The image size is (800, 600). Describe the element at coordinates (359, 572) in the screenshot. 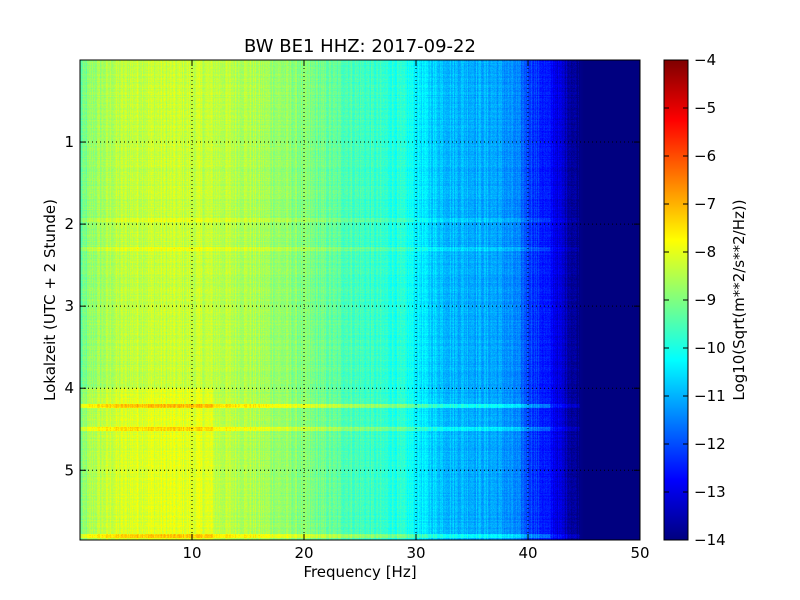

I see `x-axis-label: Frequency [Hz]` at that location.